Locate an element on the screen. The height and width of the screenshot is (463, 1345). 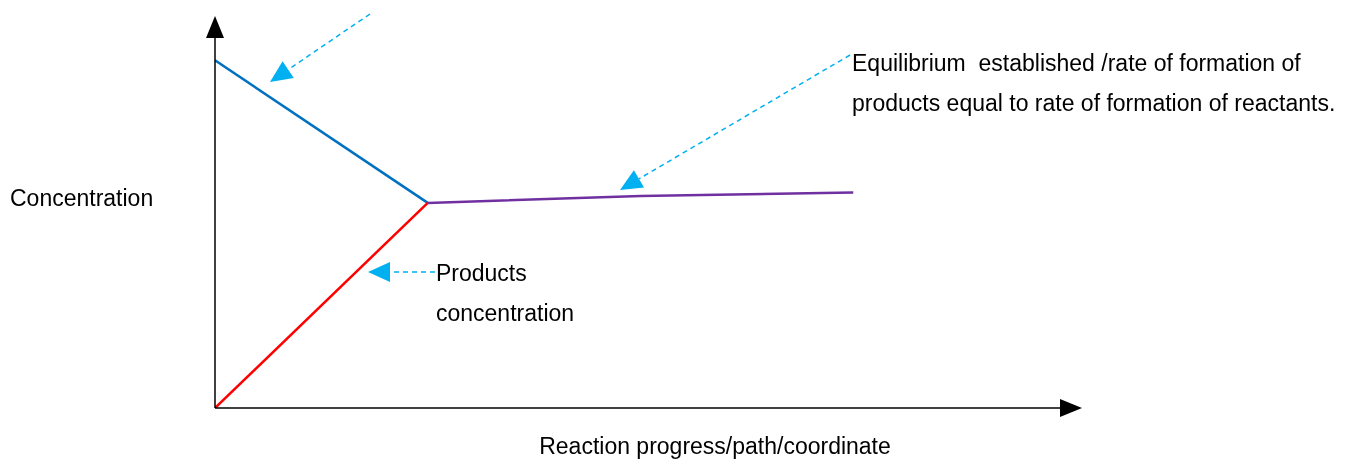
annotation: Products concentration is located at coordinates (506, 293).